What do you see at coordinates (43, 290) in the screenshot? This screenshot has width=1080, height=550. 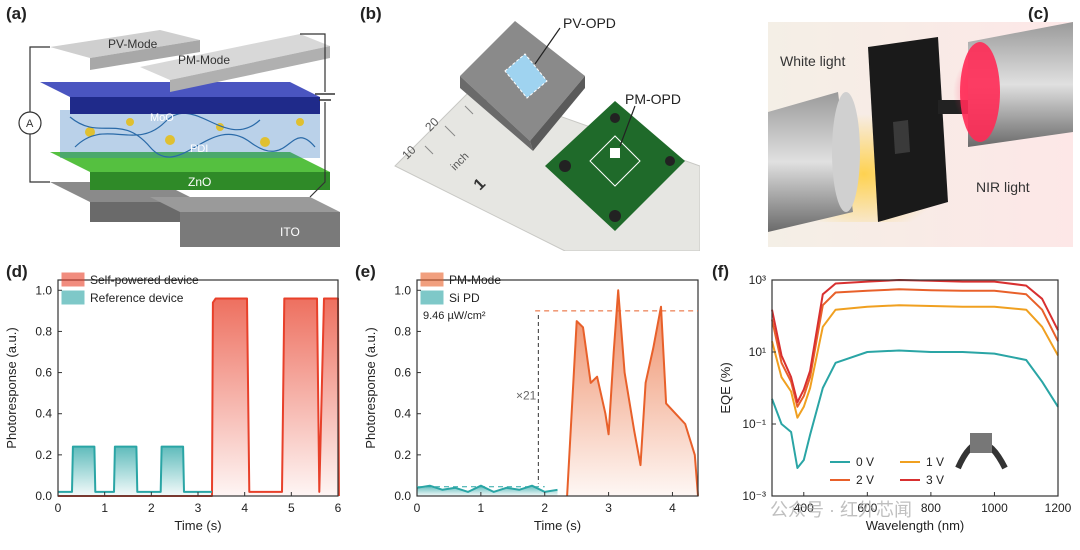 I see `y-tick-label-d-5: 1.0` at bounding box center [43, 290].